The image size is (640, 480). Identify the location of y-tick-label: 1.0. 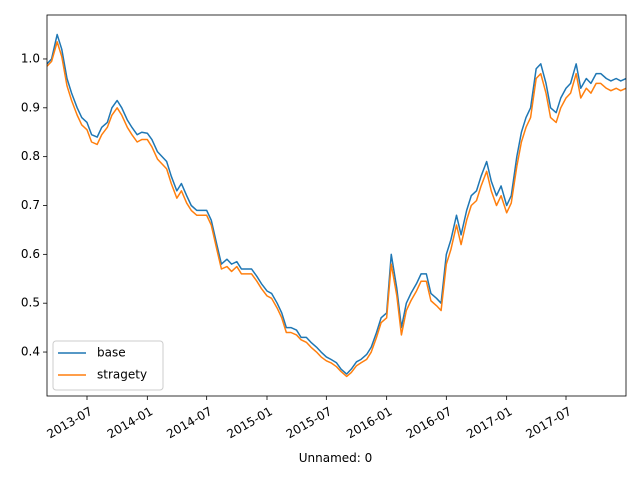
(30, 58).